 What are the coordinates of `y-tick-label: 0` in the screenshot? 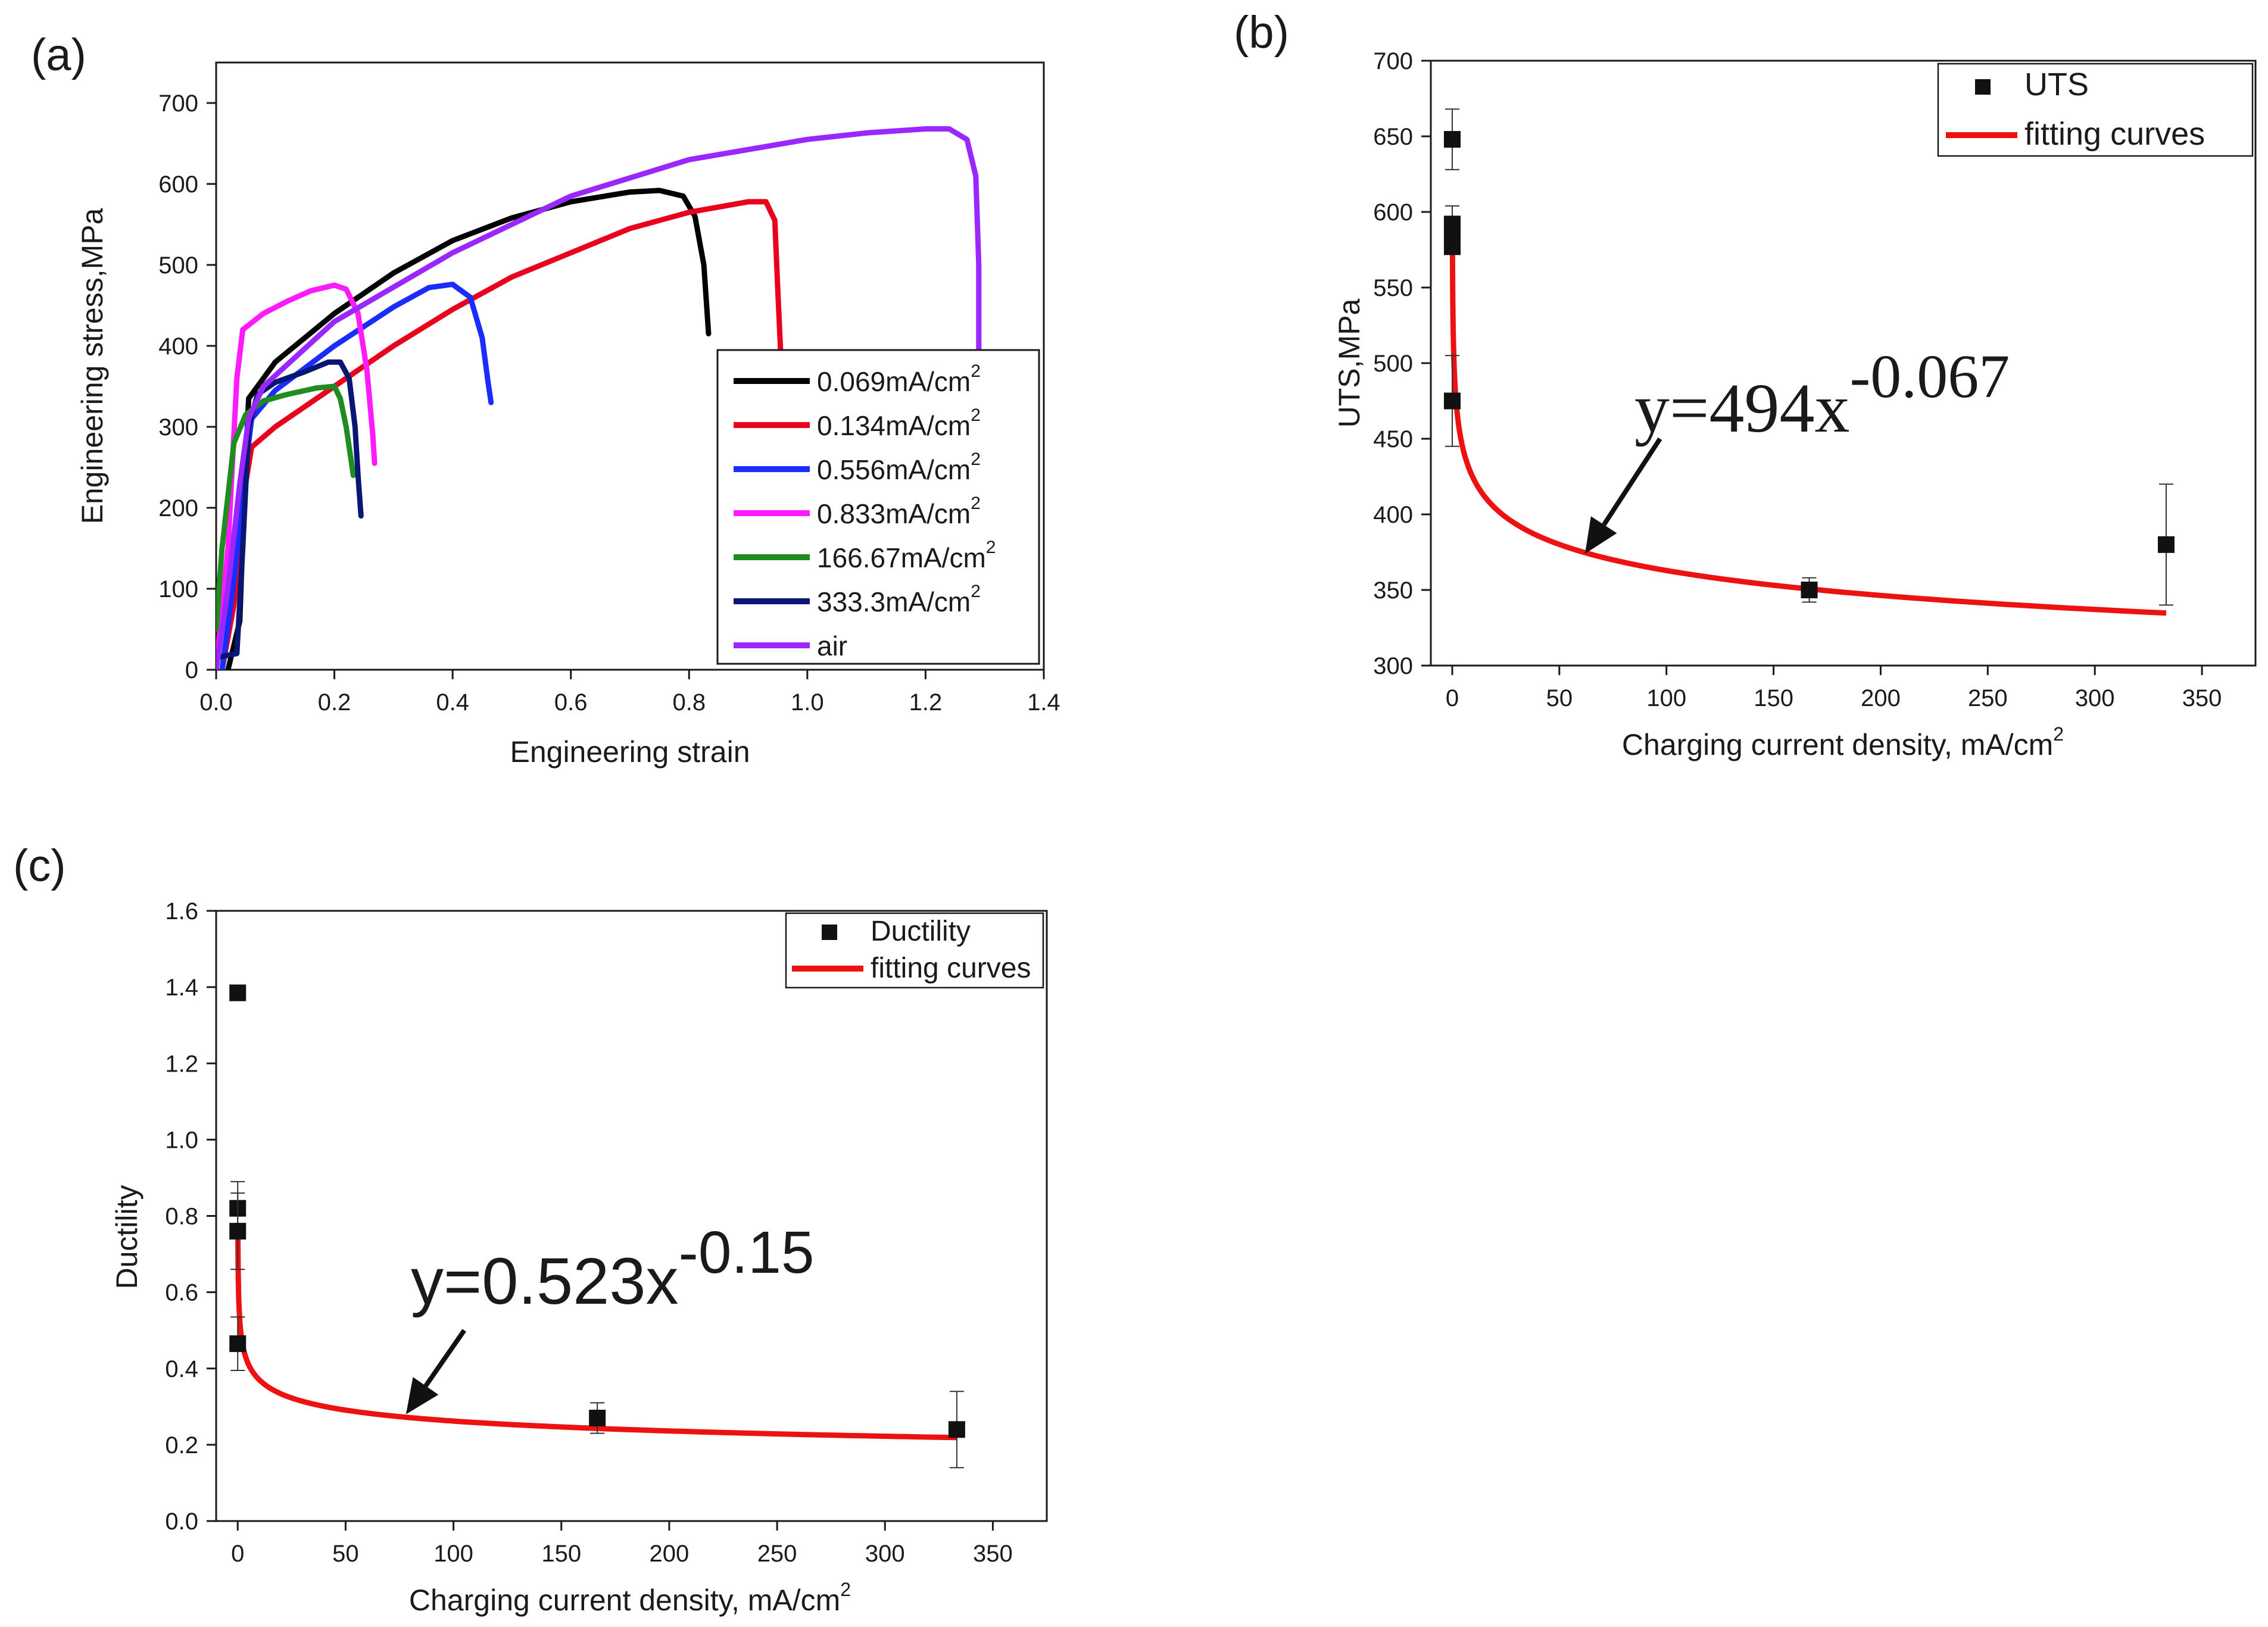 It's located at (191, 670).